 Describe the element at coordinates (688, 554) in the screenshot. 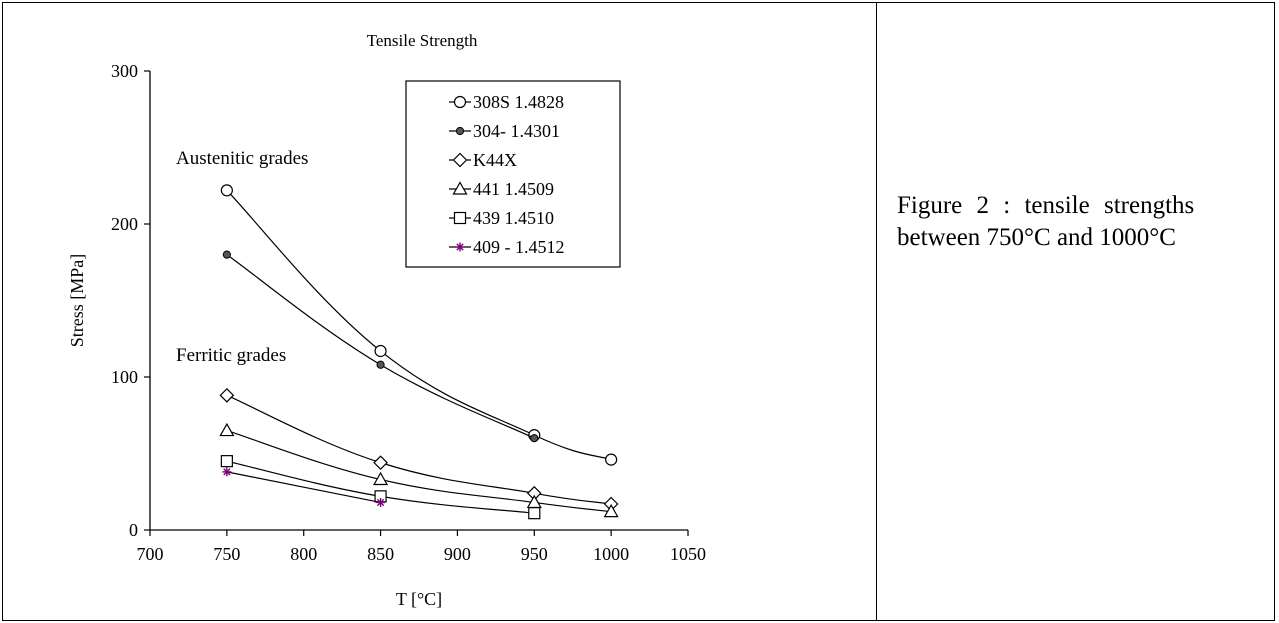

I see `x-tick-label: 1050` at that location.